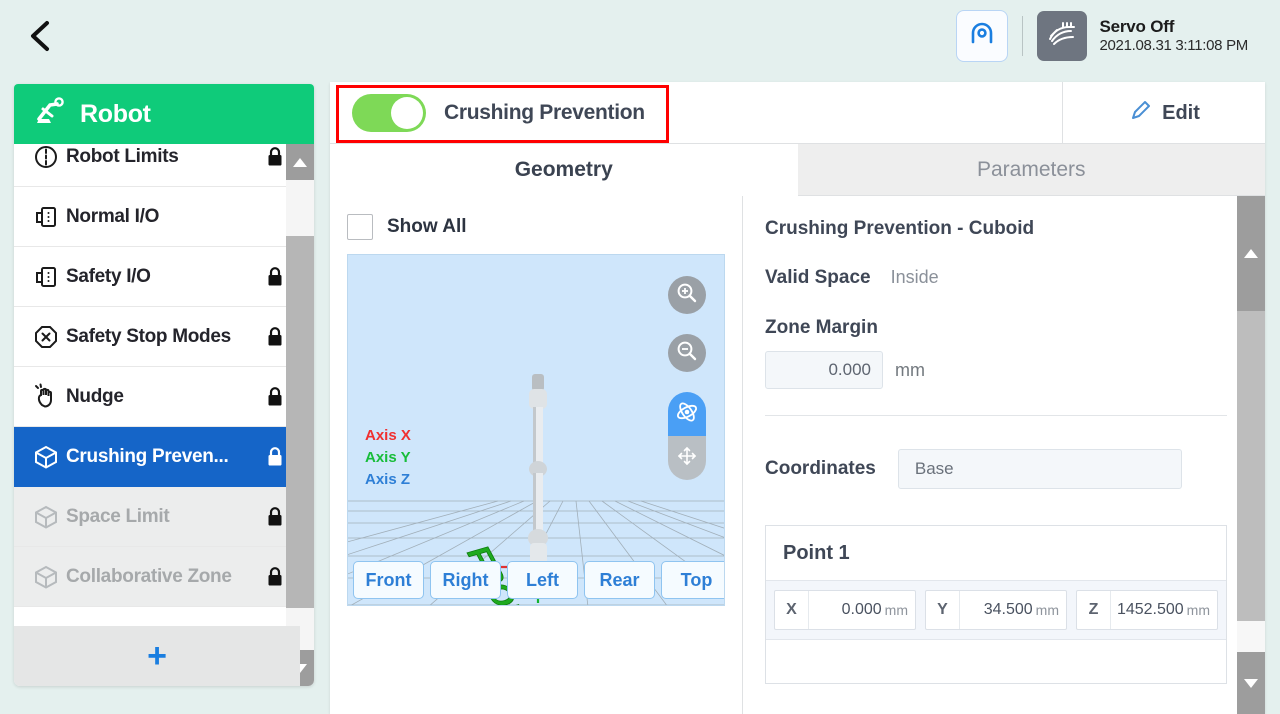 The image size is (1280, 714). I want to click on crushing-prevention-toggle: Crushing Prevention, so click(487, 112).